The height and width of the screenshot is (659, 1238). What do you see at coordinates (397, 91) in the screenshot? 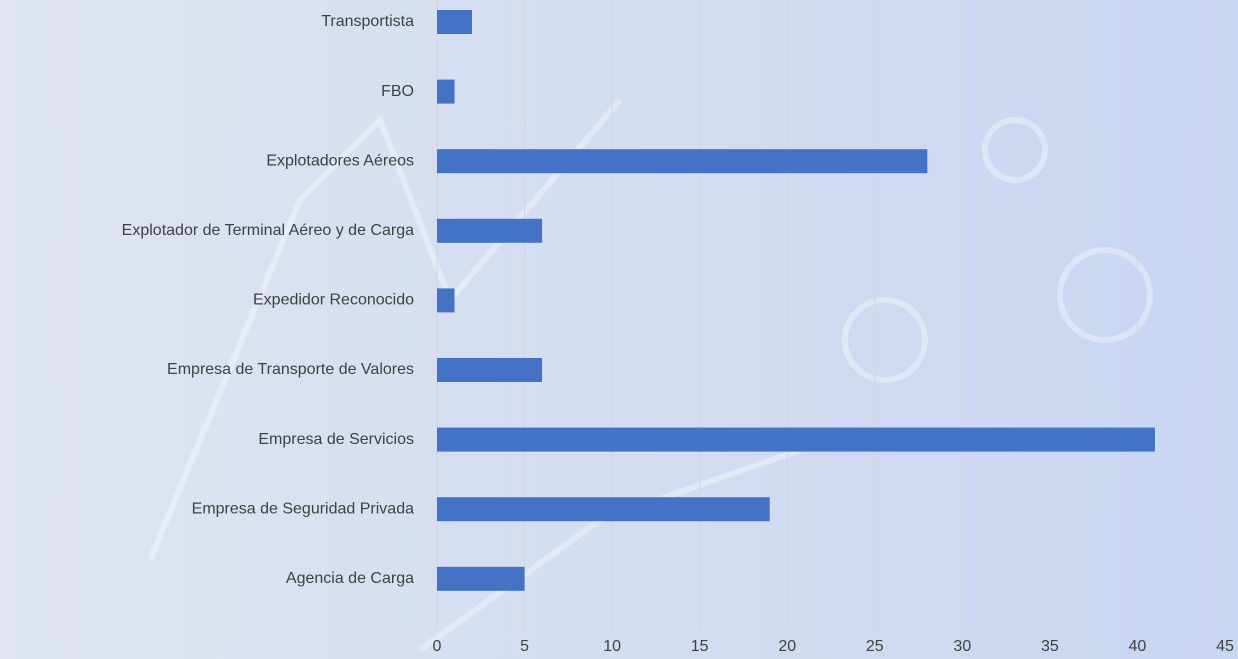
I see `y-tick-label: FBO` at bounding box center [397, 91].